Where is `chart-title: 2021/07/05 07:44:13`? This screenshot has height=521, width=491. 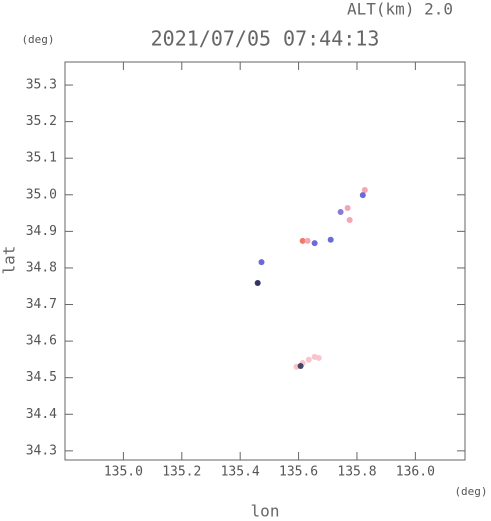
chart-title: 2021/07/05 07:44:13 is located at coordinates (265, 39).